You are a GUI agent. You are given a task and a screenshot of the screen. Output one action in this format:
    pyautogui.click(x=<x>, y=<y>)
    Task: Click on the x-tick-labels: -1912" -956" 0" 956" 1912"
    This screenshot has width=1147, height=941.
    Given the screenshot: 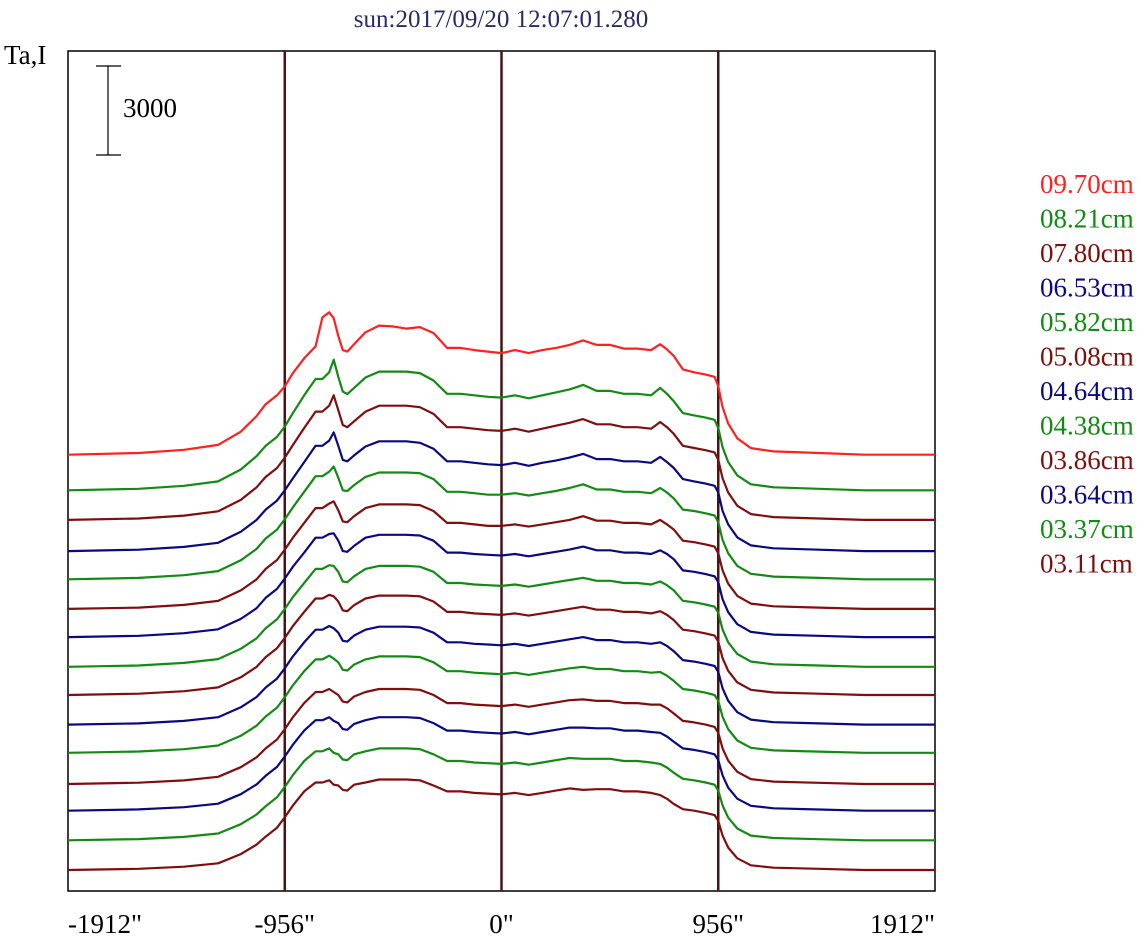 What is the action you would take?
    pyautogui.click(x=501, y=924)
    